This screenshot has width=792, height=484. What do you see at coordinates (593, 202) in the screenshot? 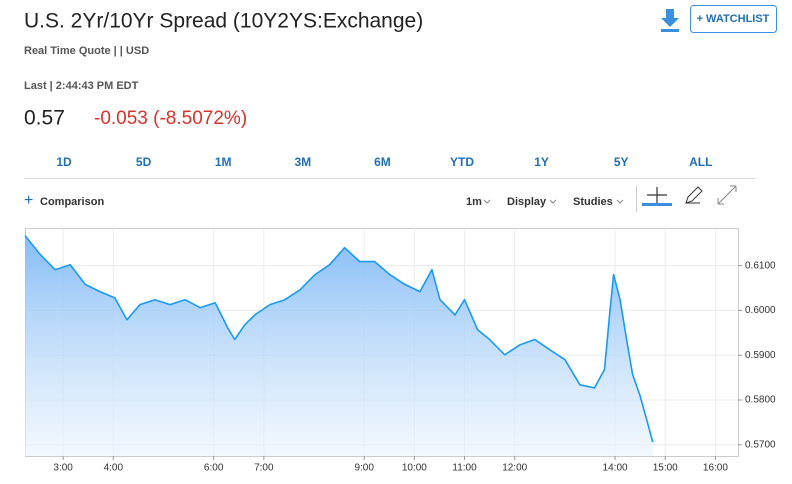
I see `studies-menu: Studies` at bounding box center [593, 202].